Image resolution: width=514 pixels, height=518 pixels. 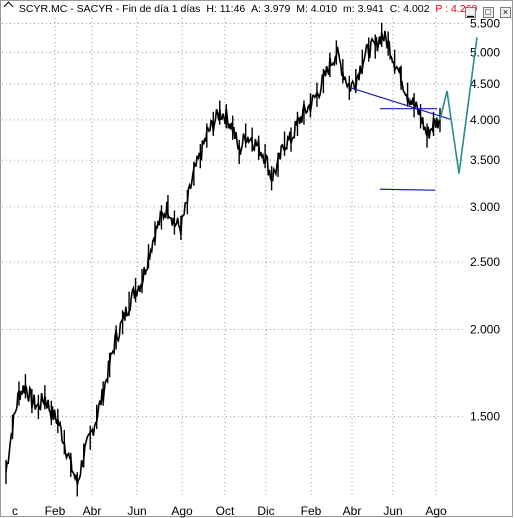 What do you see at coordinates (317, 9) in the screenshot?
I see `mid-readout: M: 4.010` at bounding box center [317, 9].